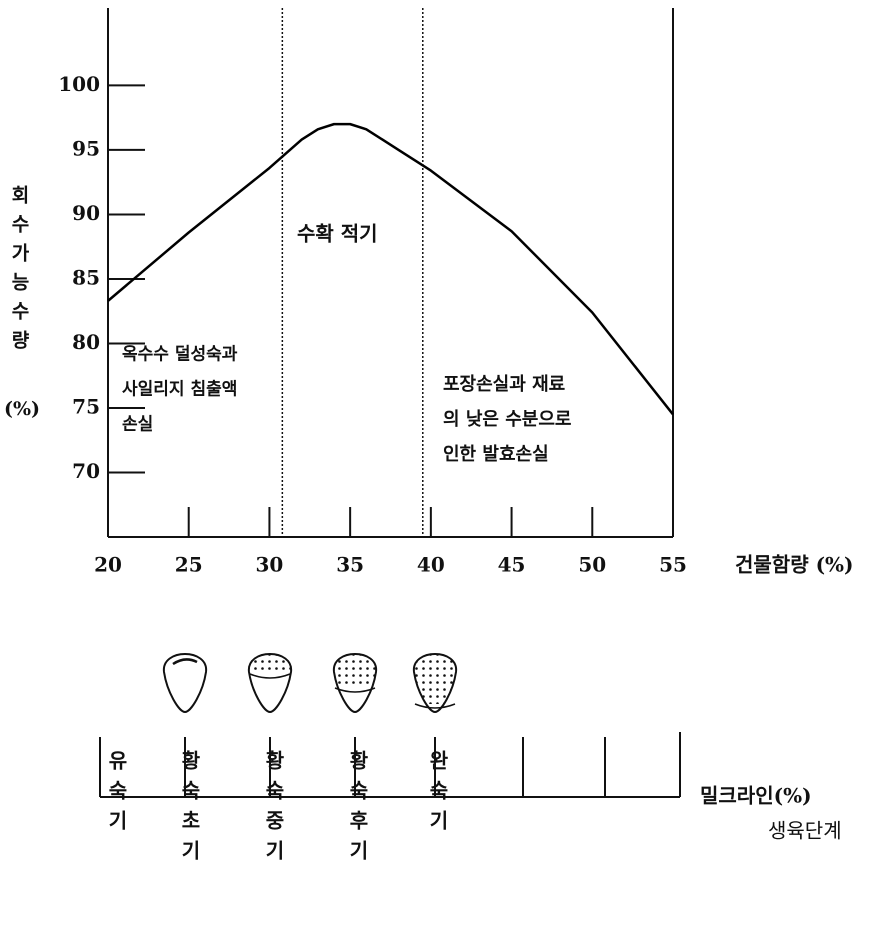 This screenshot has height=943, width=896. I want to click on y-axis-unit: (%), so click(22, 409).